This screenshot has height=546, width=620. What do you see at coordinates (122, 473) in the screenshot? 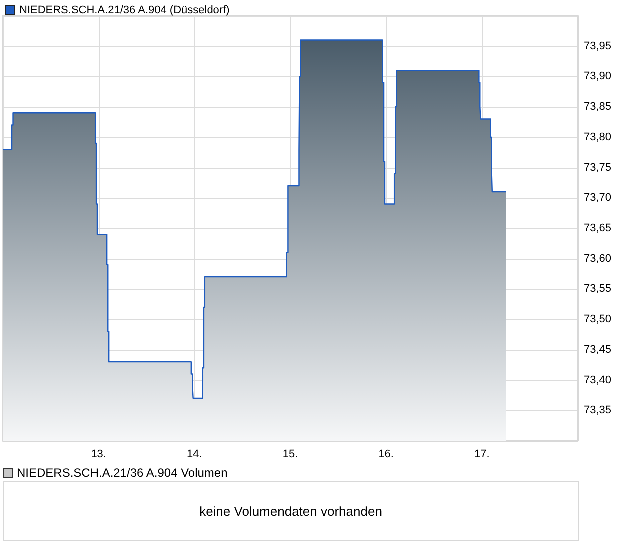
I see `text: NIEDERS.SCH.A.21/36 A.904 Volumen` at bounding box center [122, 473].